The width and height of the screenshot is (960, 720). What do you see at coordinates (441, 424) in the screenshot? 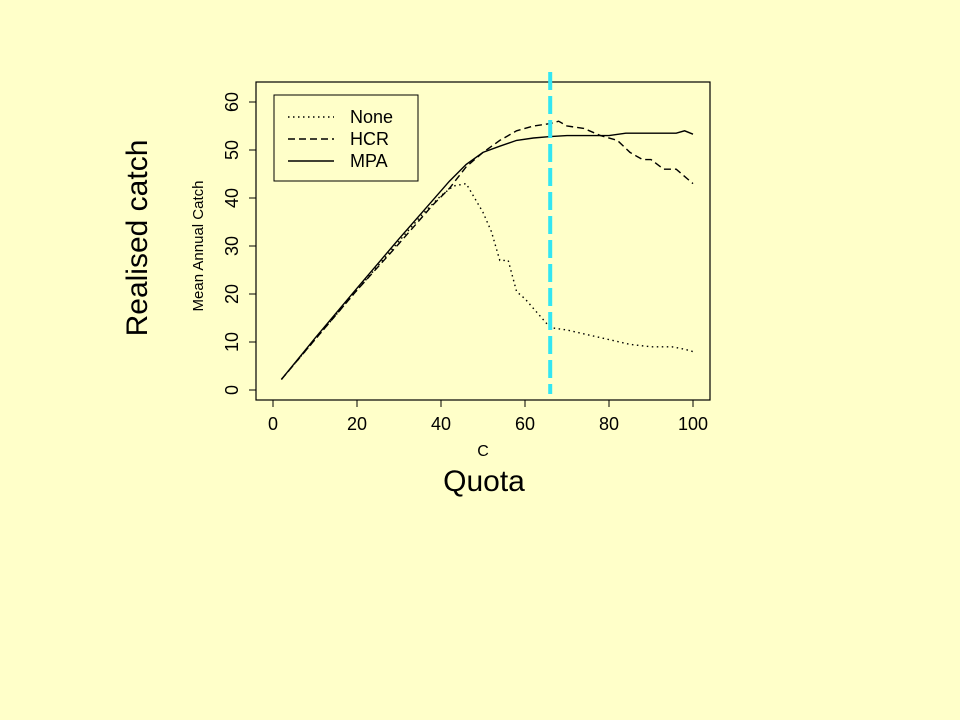
I see `x-tick-label: 40` at bounding box center [441, 424].